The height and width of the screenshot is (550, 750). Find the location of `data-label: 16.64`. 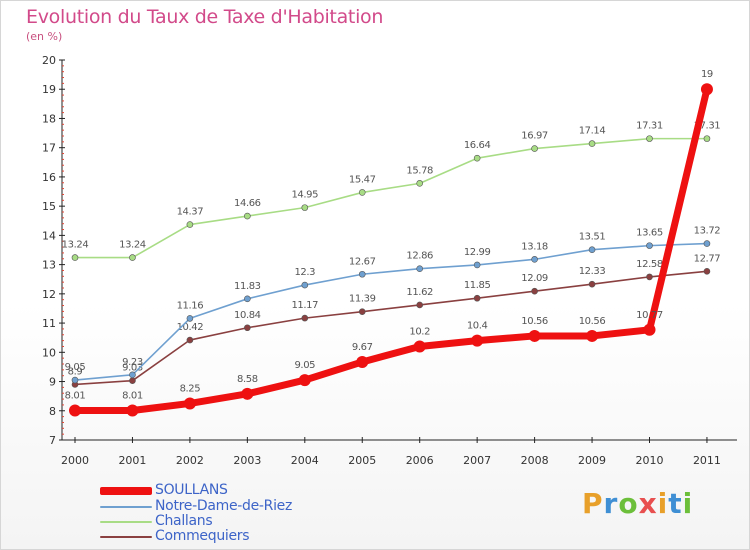

data-label: 16.64 is located at coordinates (477, 145).